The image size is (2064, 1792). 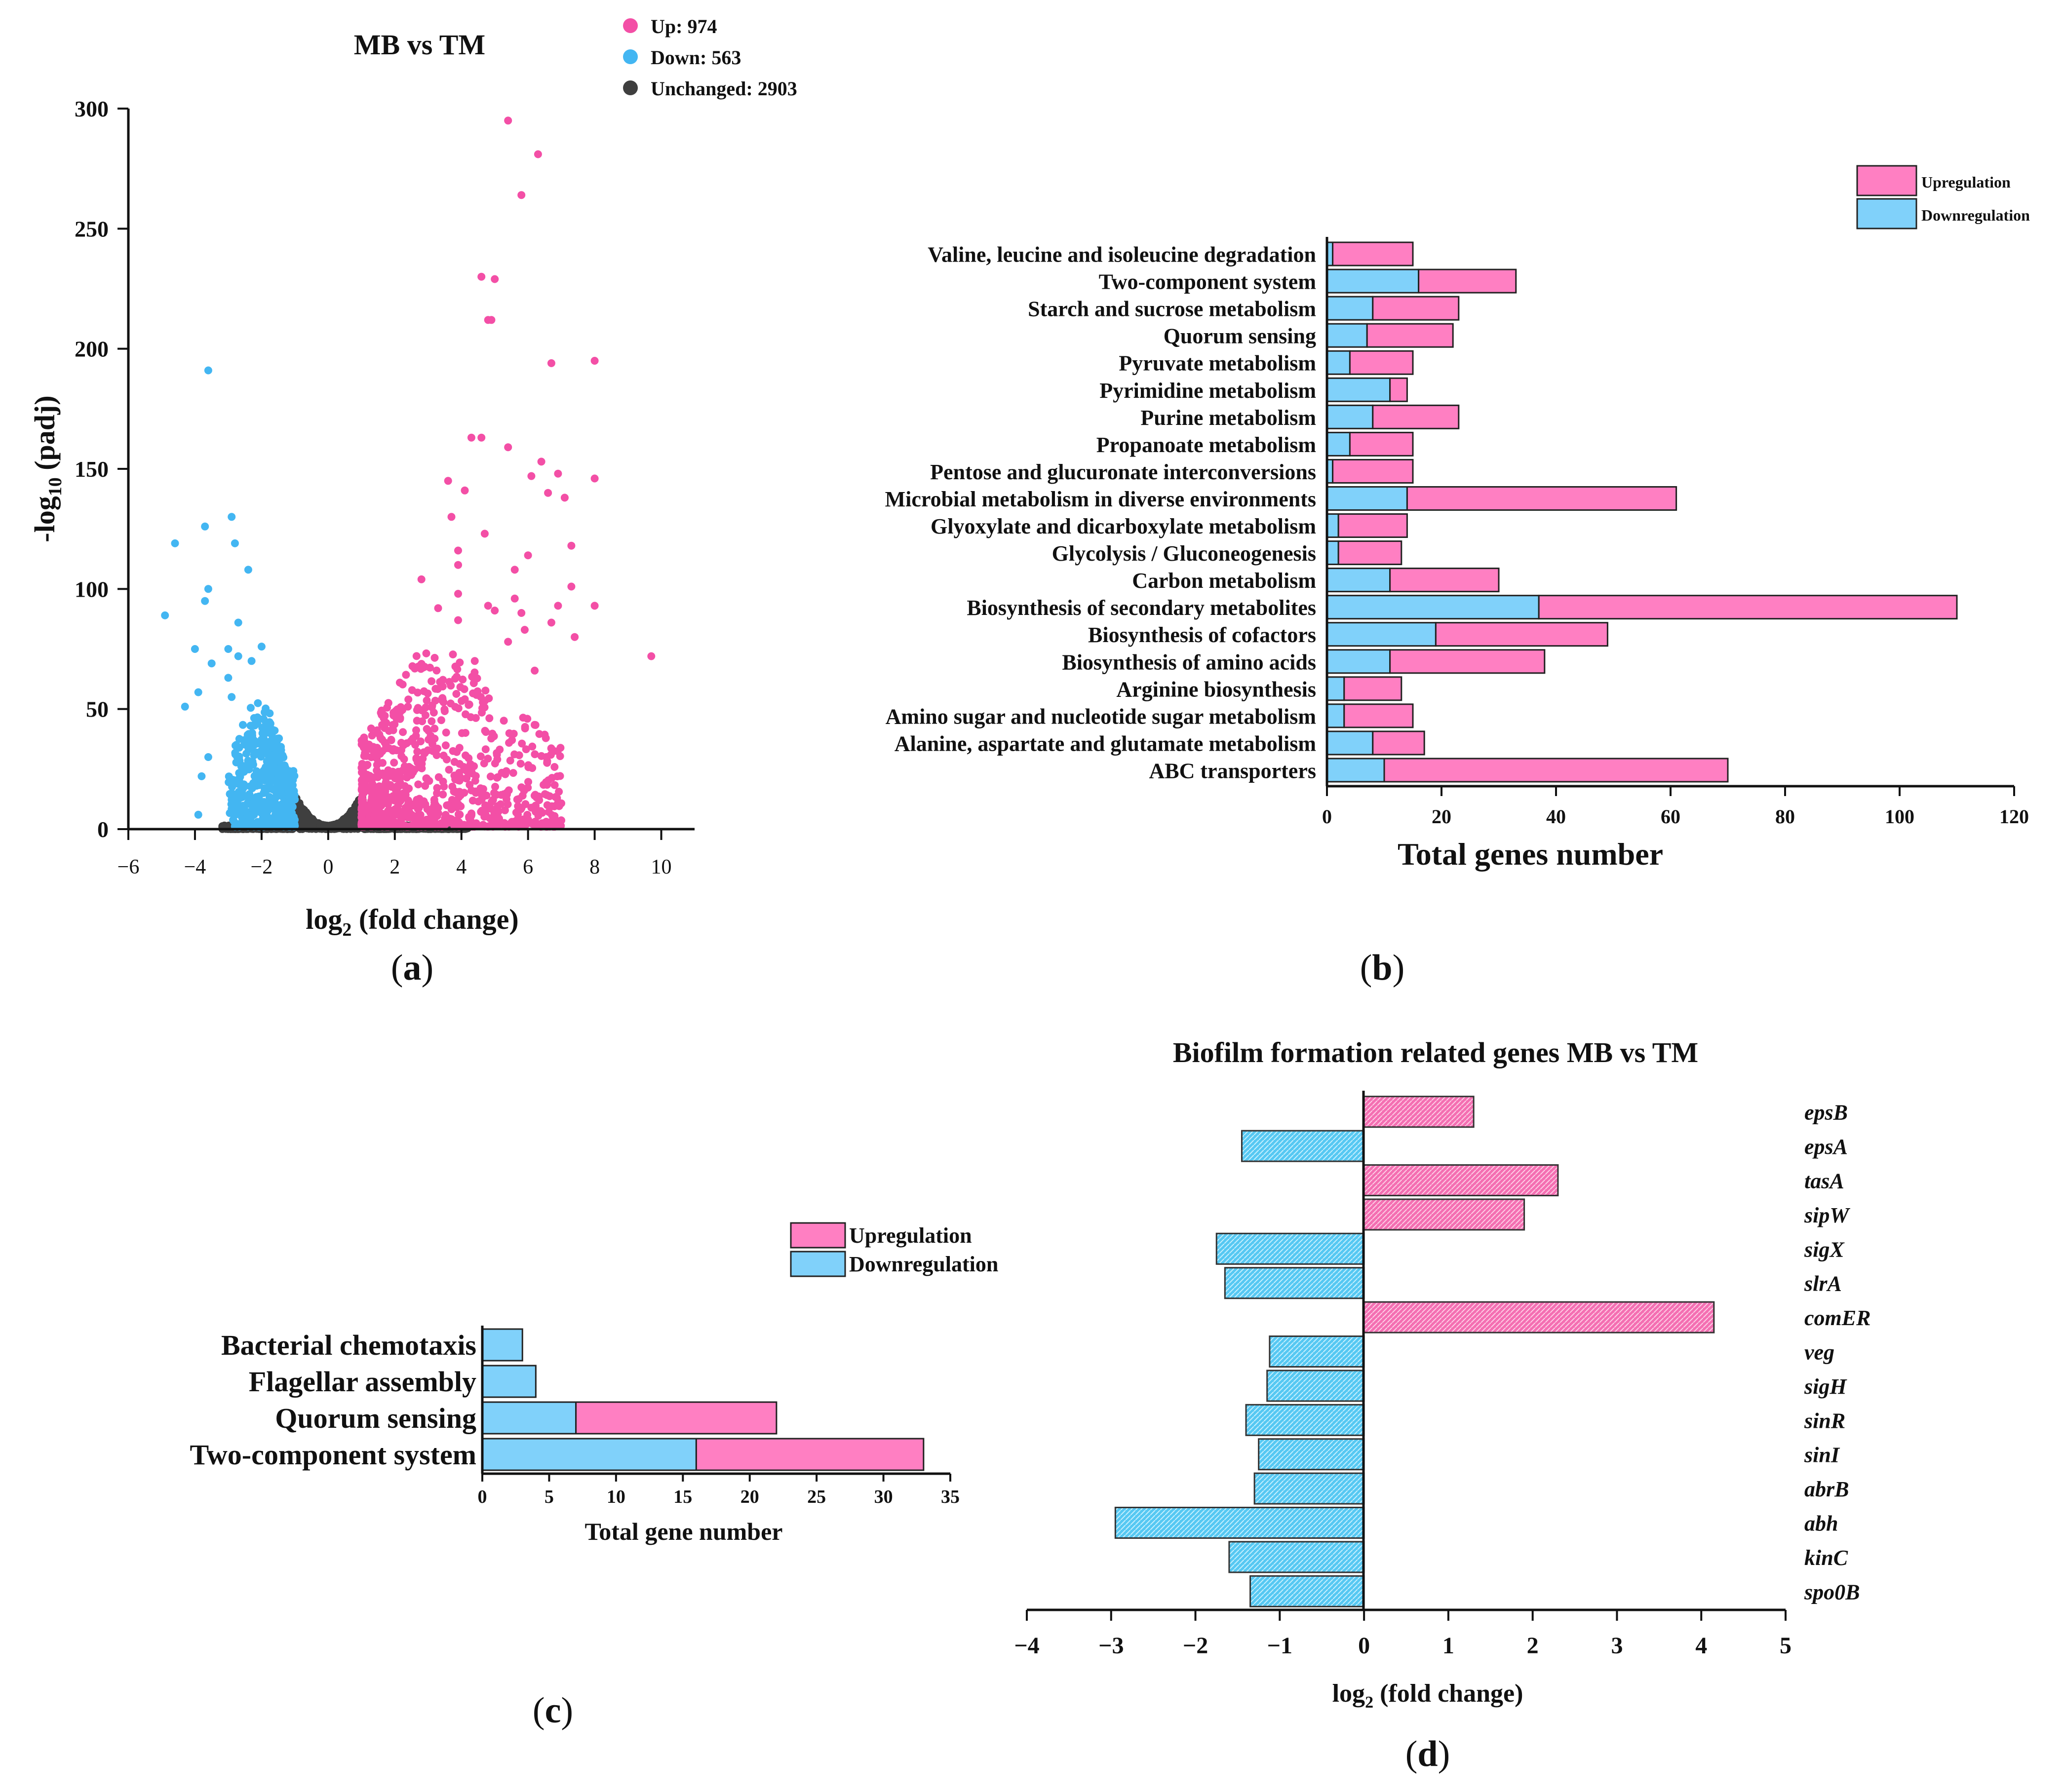 What do you see at coordinates (92, 349) in the screenshot?
I see `y-tick-label: 200` at bounding box center [92, 349].